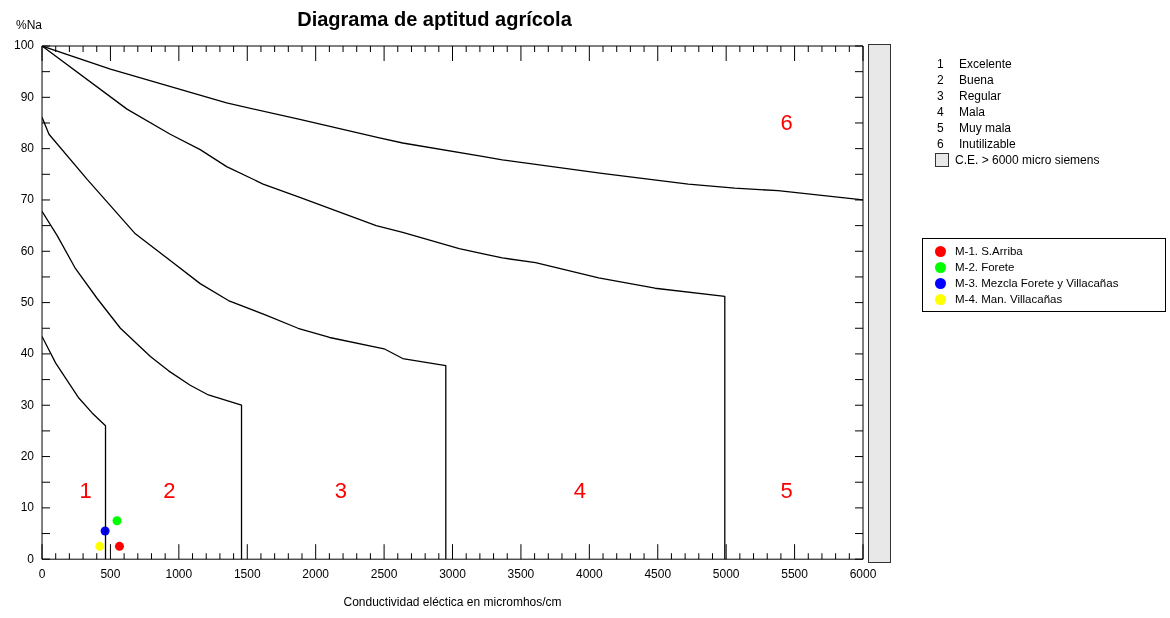  I want to click on x-tick-label: 0, so click(42, 573).